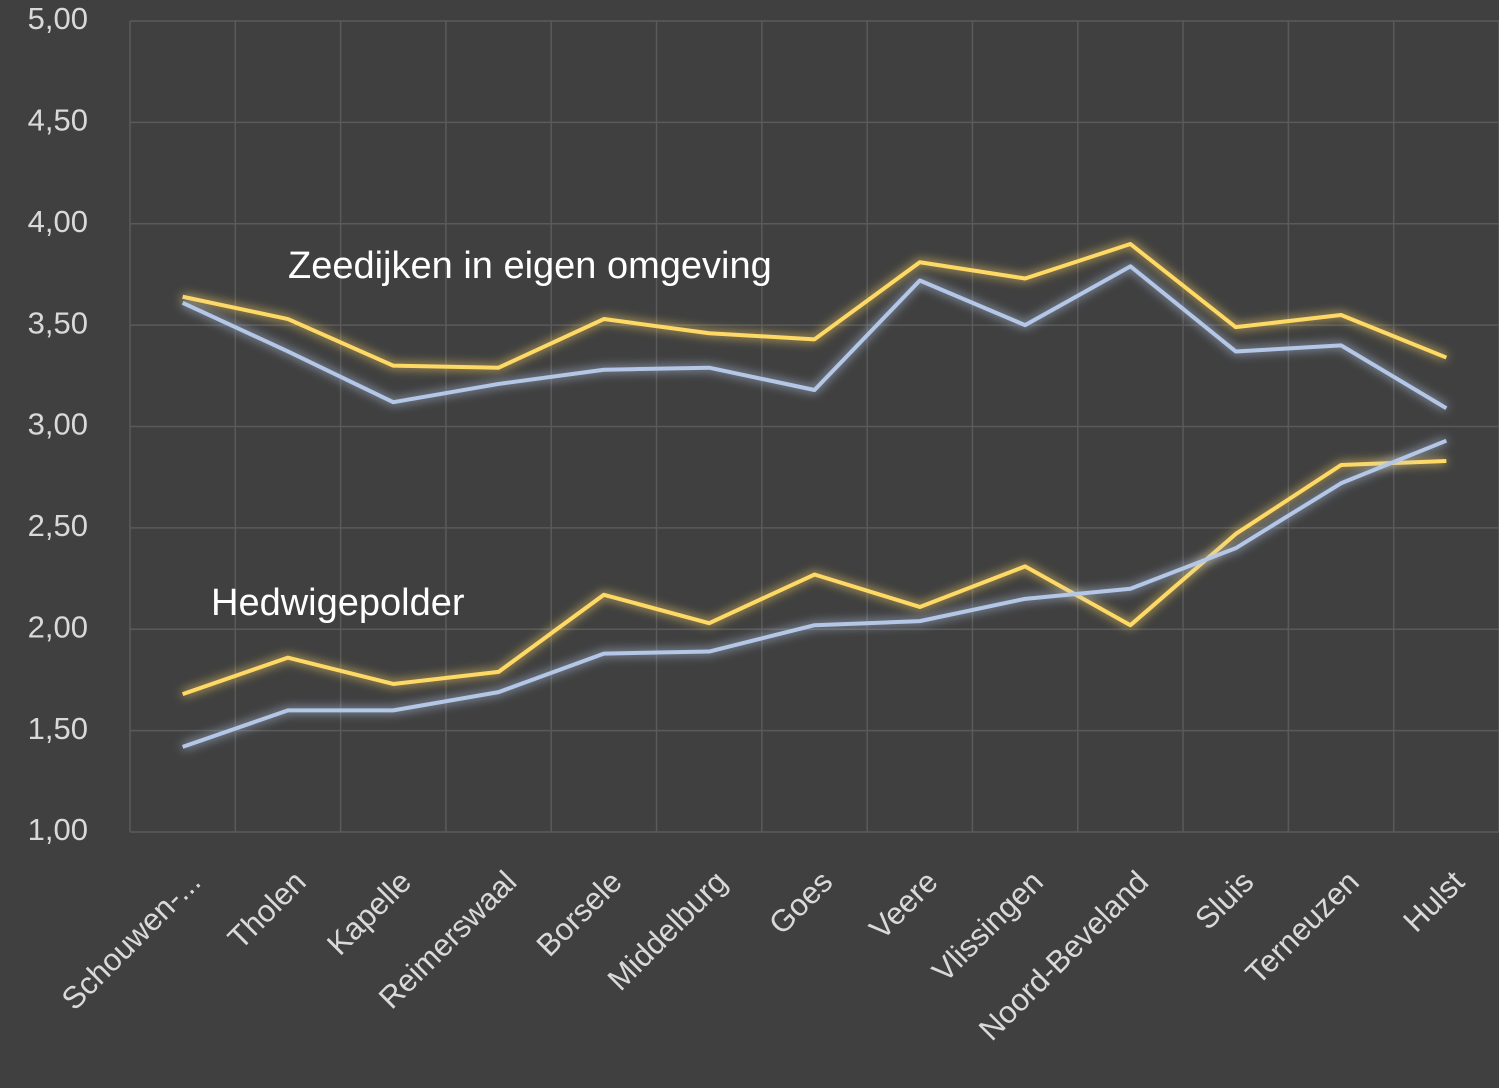  What do you see at coordinates (338, 603) in the screenshot?
I see `annotation: Hedwigepolder` at bounding box center [338, 603].